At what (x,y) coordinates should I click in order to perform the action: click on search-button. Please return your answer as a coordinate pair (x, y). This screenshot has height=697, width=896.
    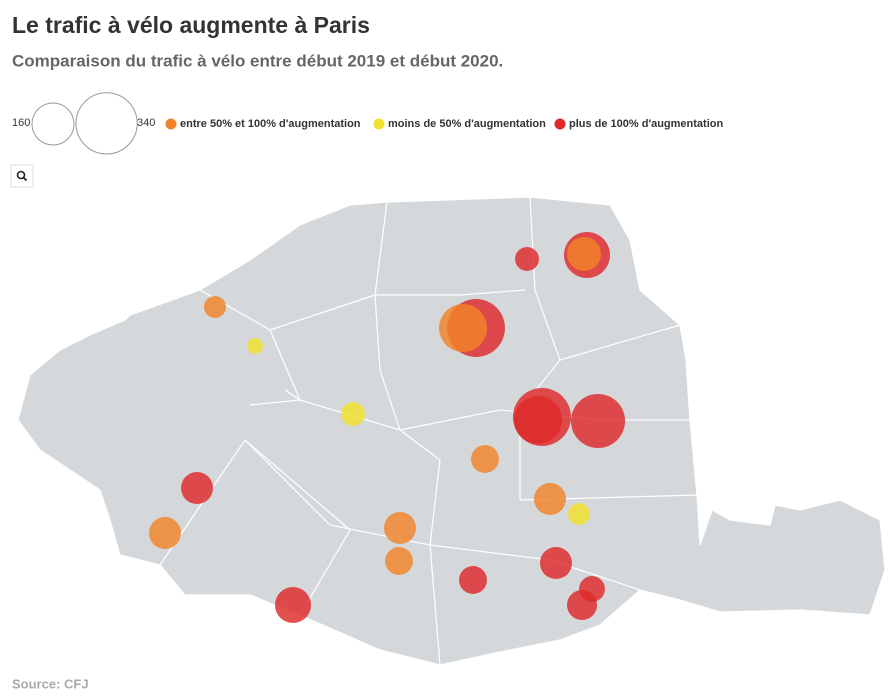
    Looking at the image, I should click on (22, 176).